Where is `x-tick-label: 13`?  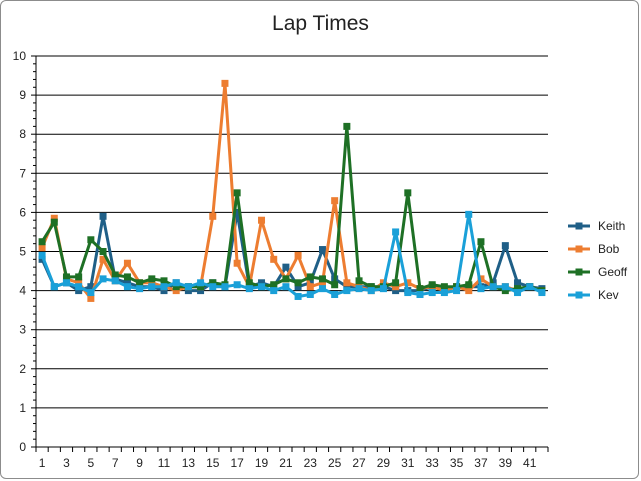
x-tick-label: 13 is located at coordinates (189, 463).